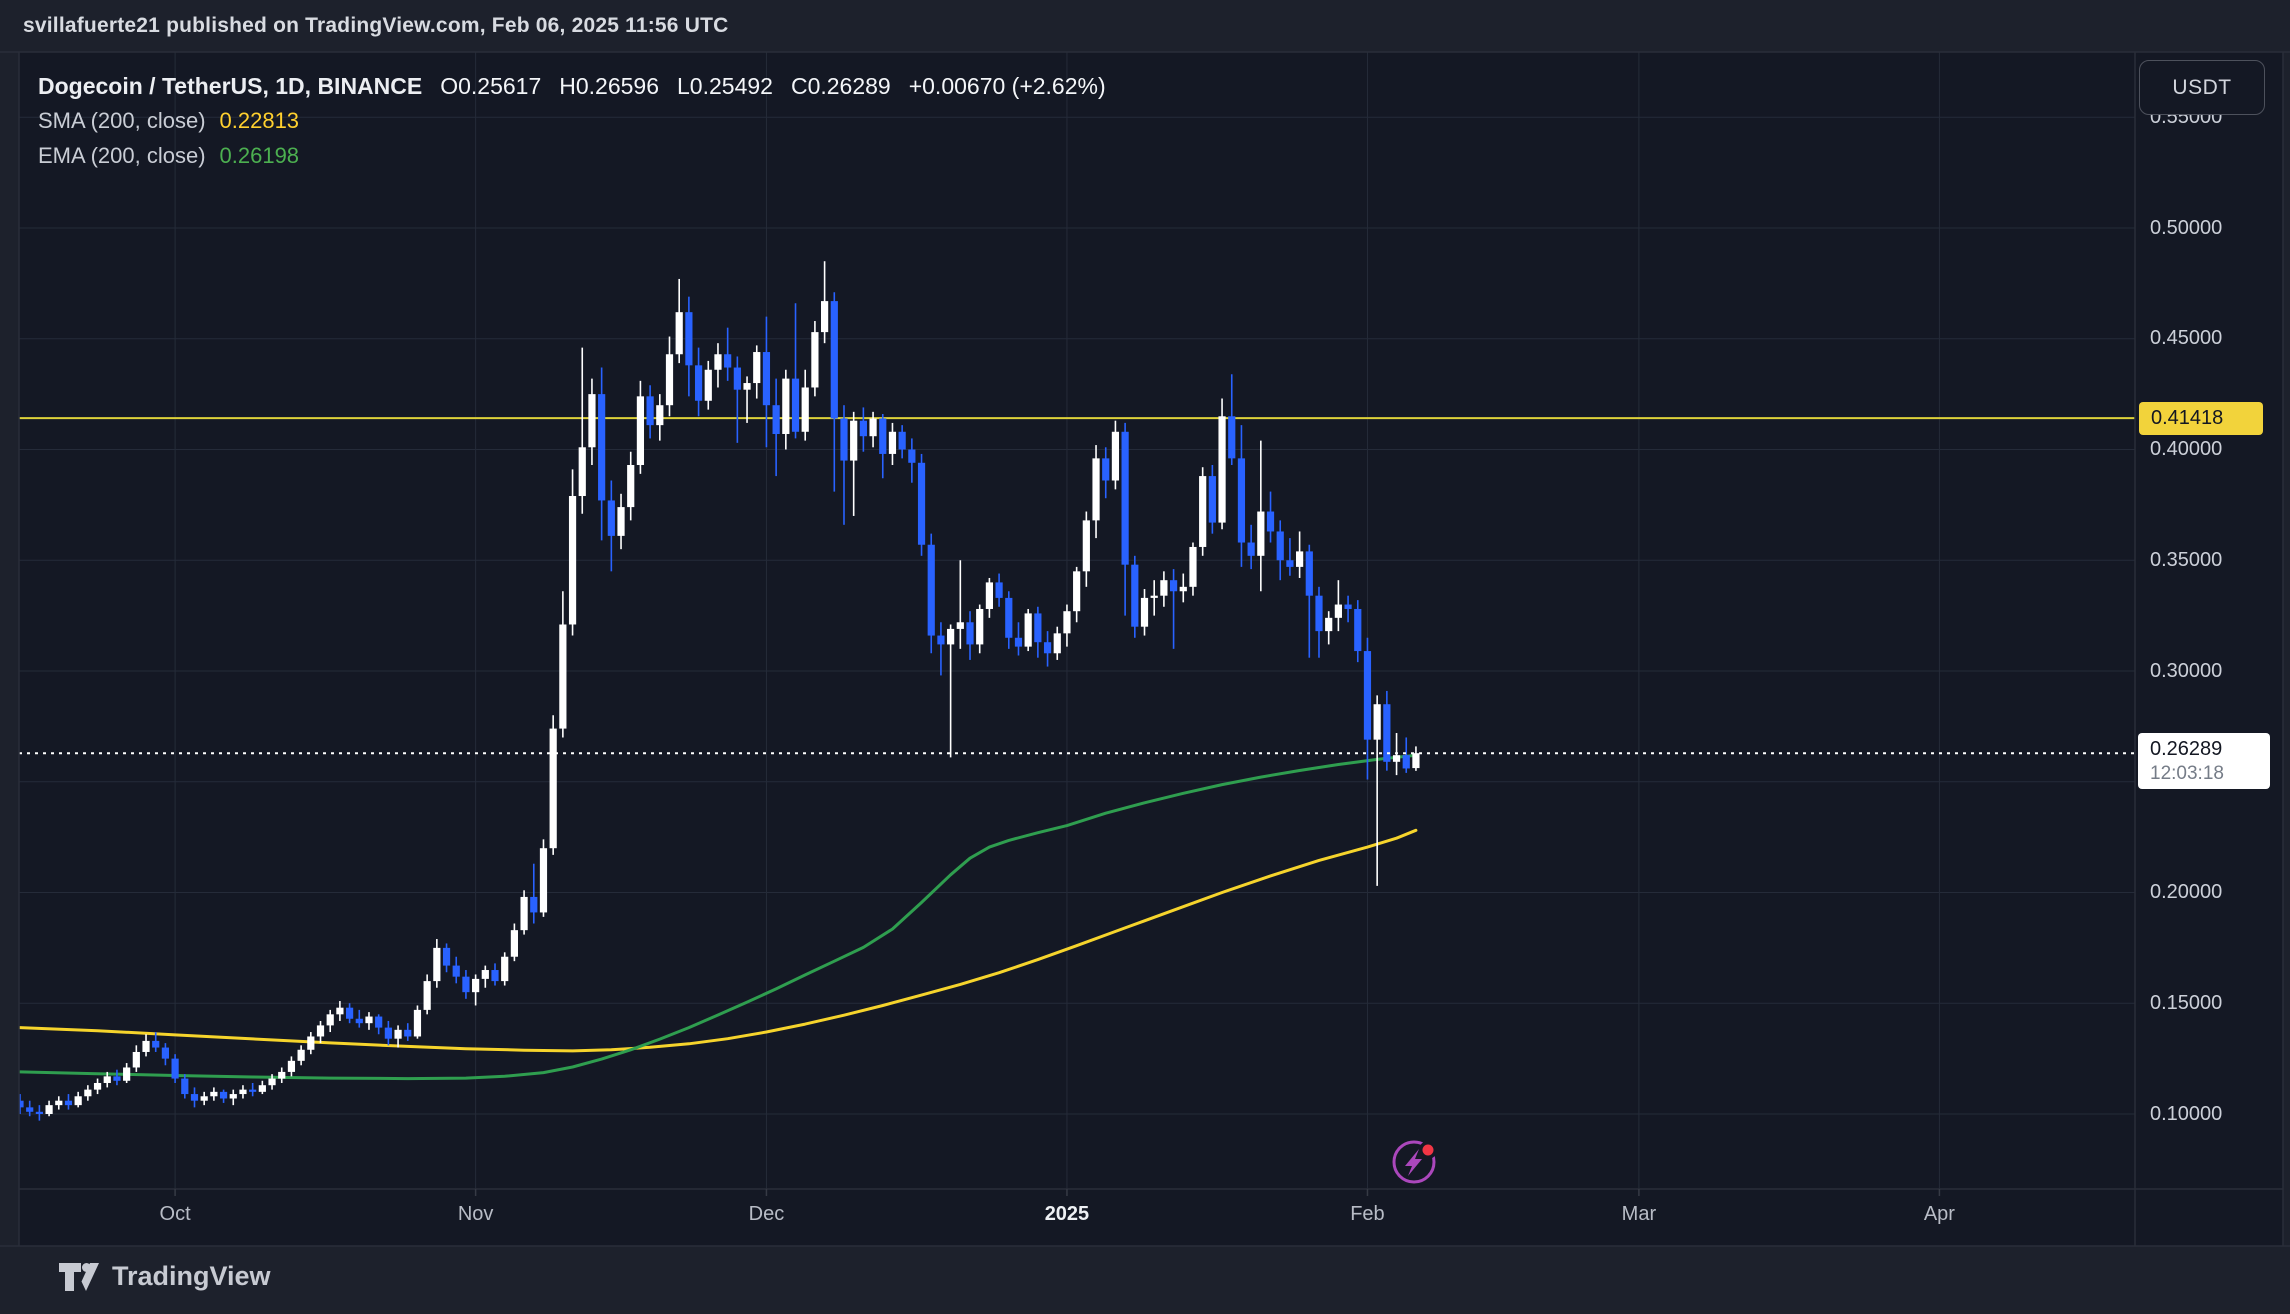  What do you see at coordinates (122, 120) in the screenshot?
I see `sma-label: SMA (200, close)` at bounding box center [122, 120].